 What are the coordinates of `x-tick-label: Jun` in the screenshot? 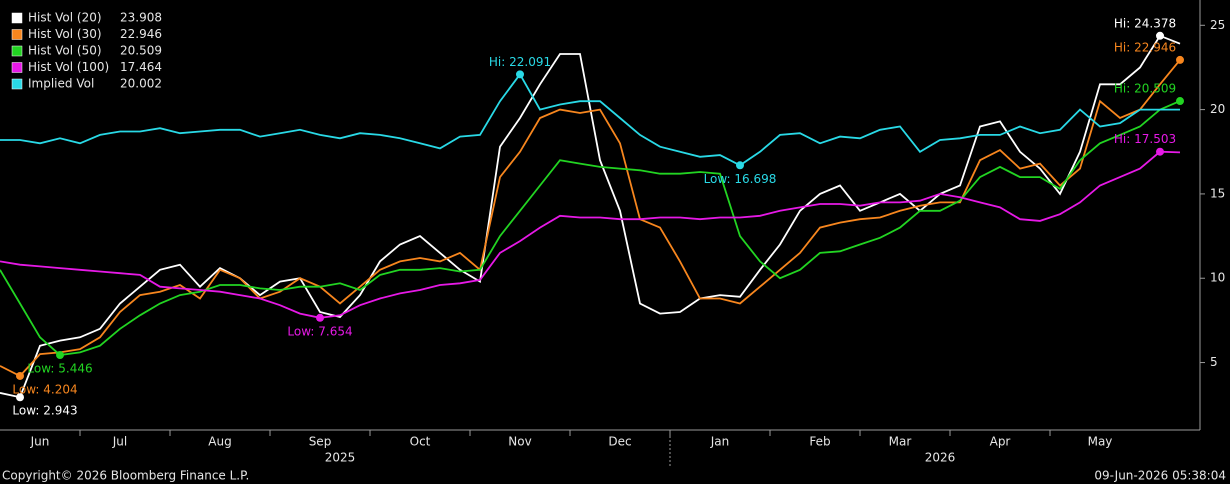 It's located at (40, 442).